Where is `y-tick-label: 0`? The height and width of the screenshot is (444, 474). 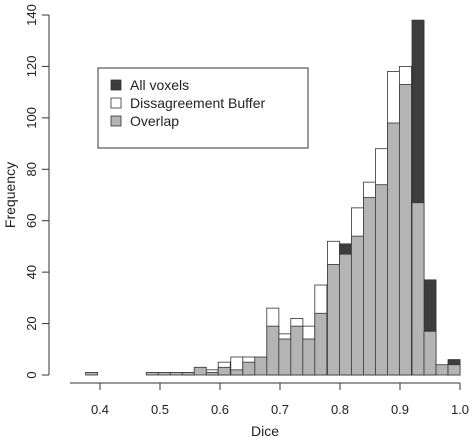
y-tick-label: 0 is located at coordinates (31, 374).